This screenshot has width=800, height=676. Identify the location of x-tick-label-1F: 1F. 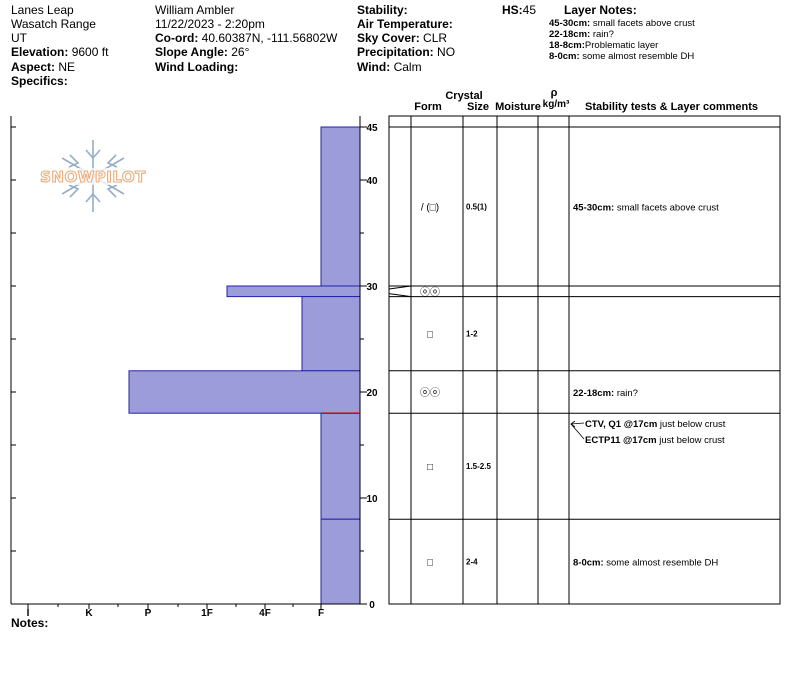
(207, 613).